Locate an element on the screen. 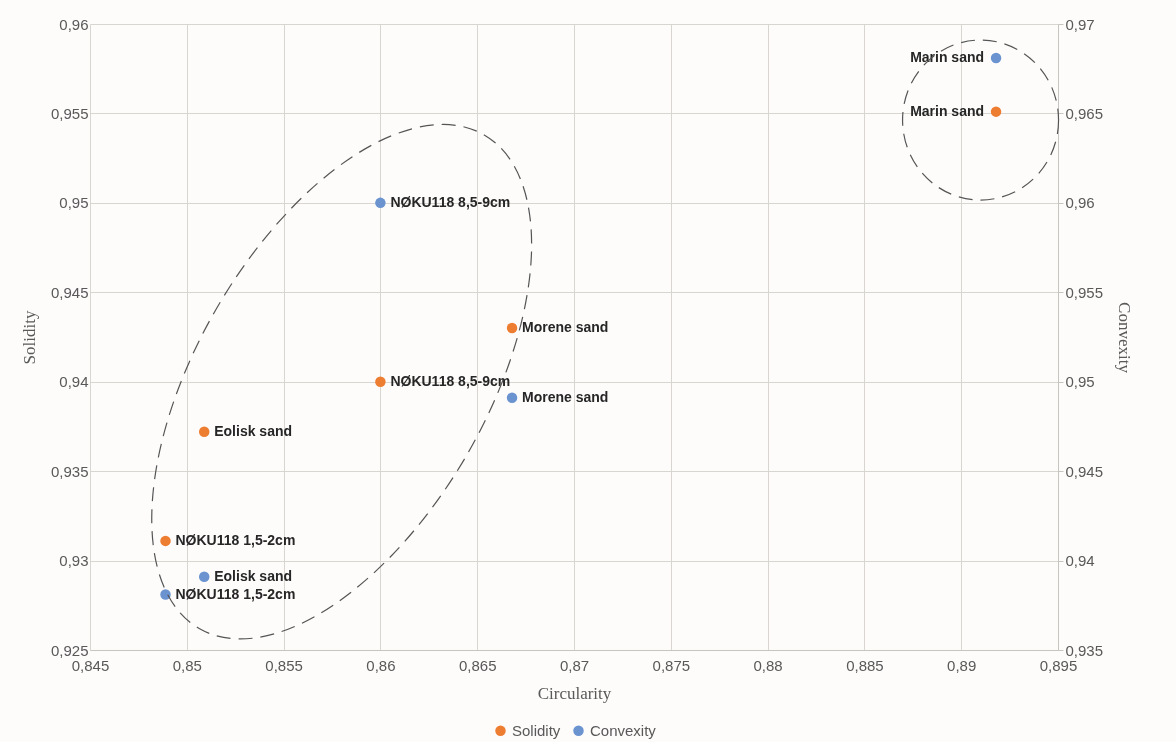 Image resolution: width=1176 pixels, height=742 pixels. y2-tick-label: 0,955 is located at coordinates (1084, 292).